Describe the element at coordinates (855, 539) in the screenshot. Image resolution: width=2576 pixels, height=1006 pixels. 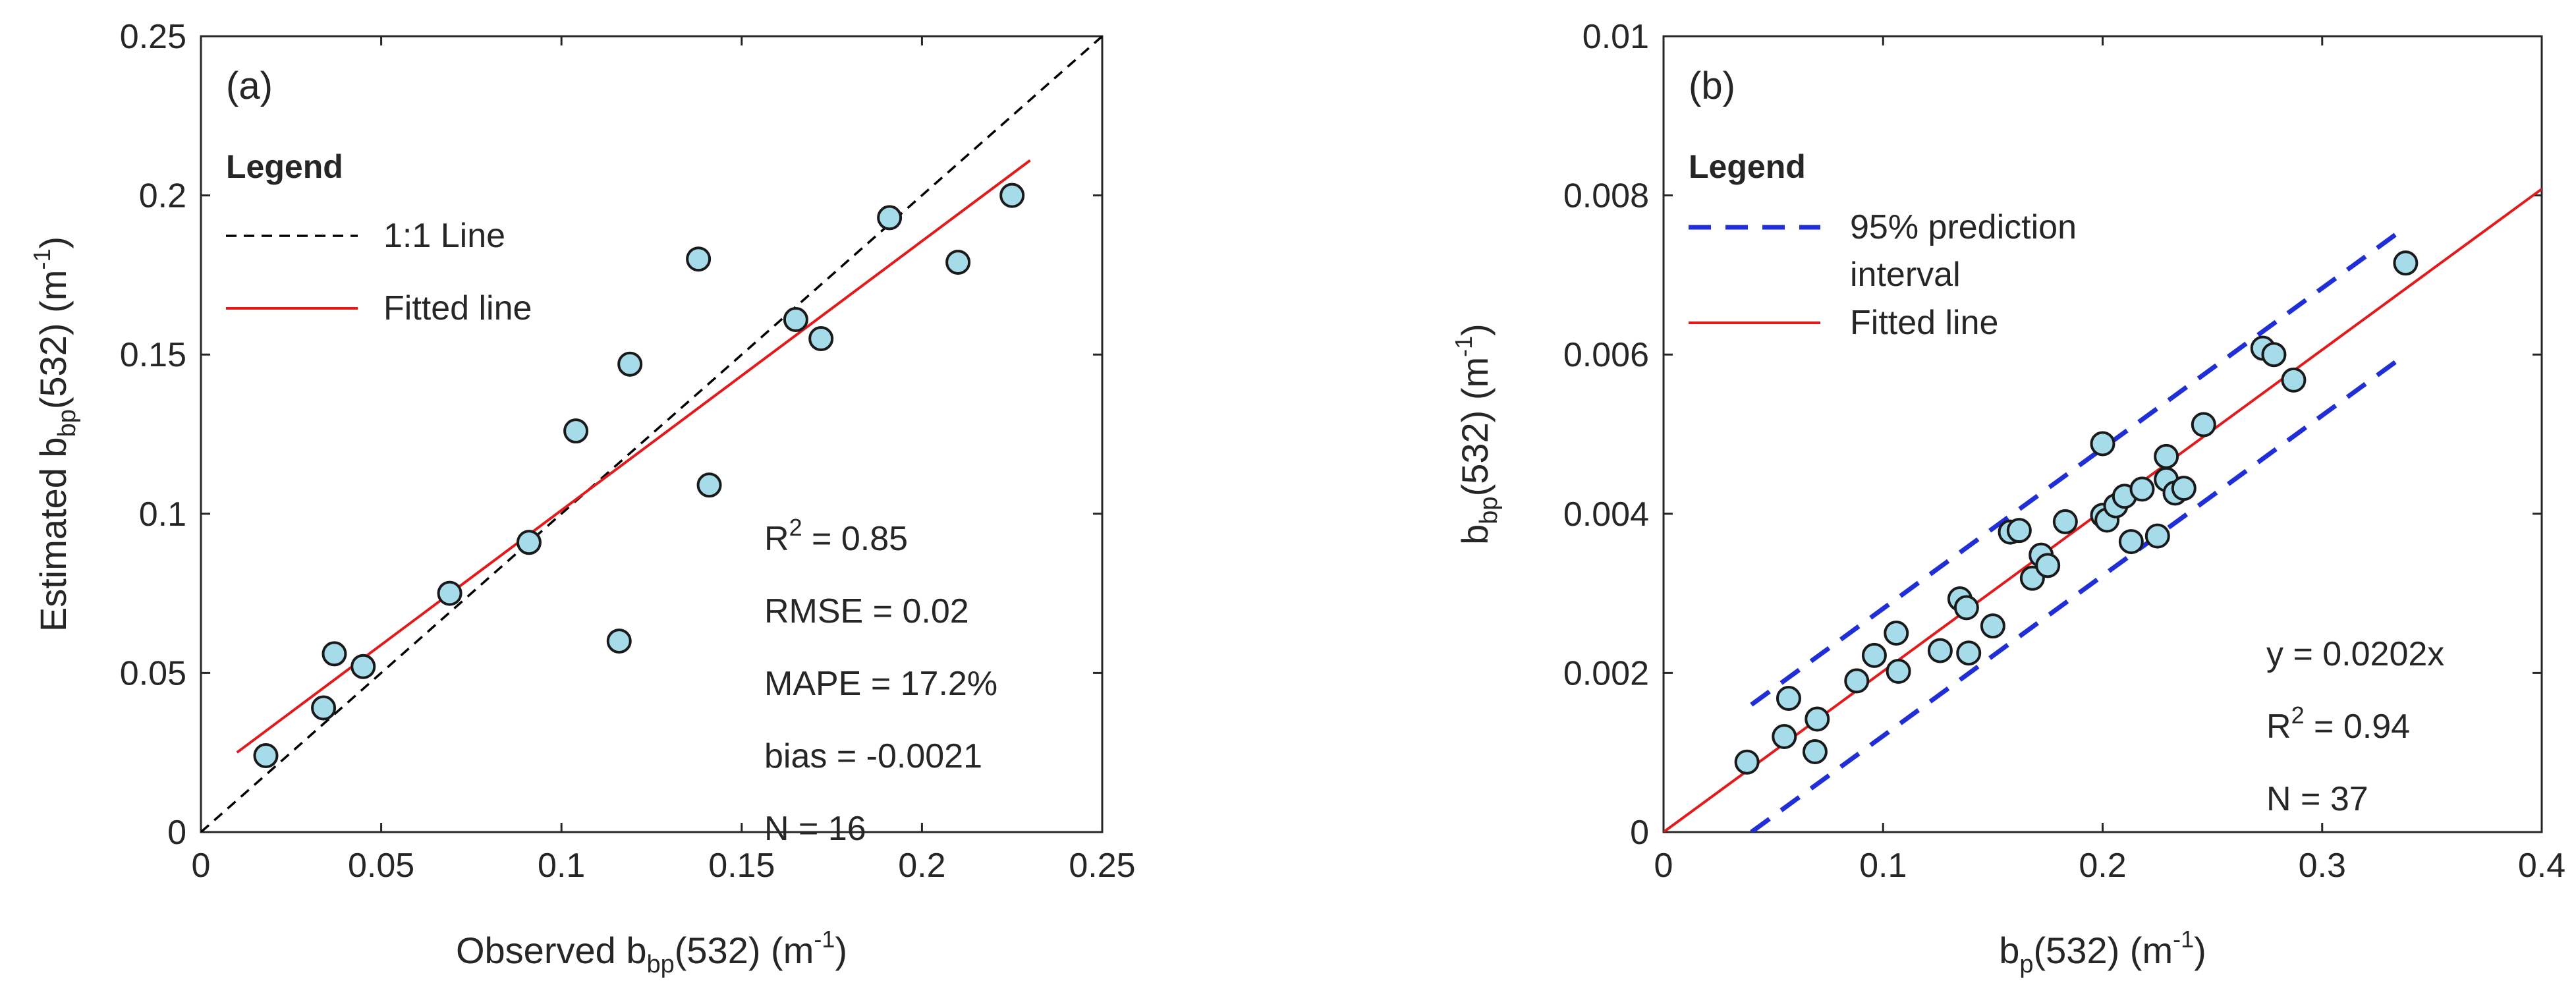
I see `stat-rest: = 0.85` at that location.